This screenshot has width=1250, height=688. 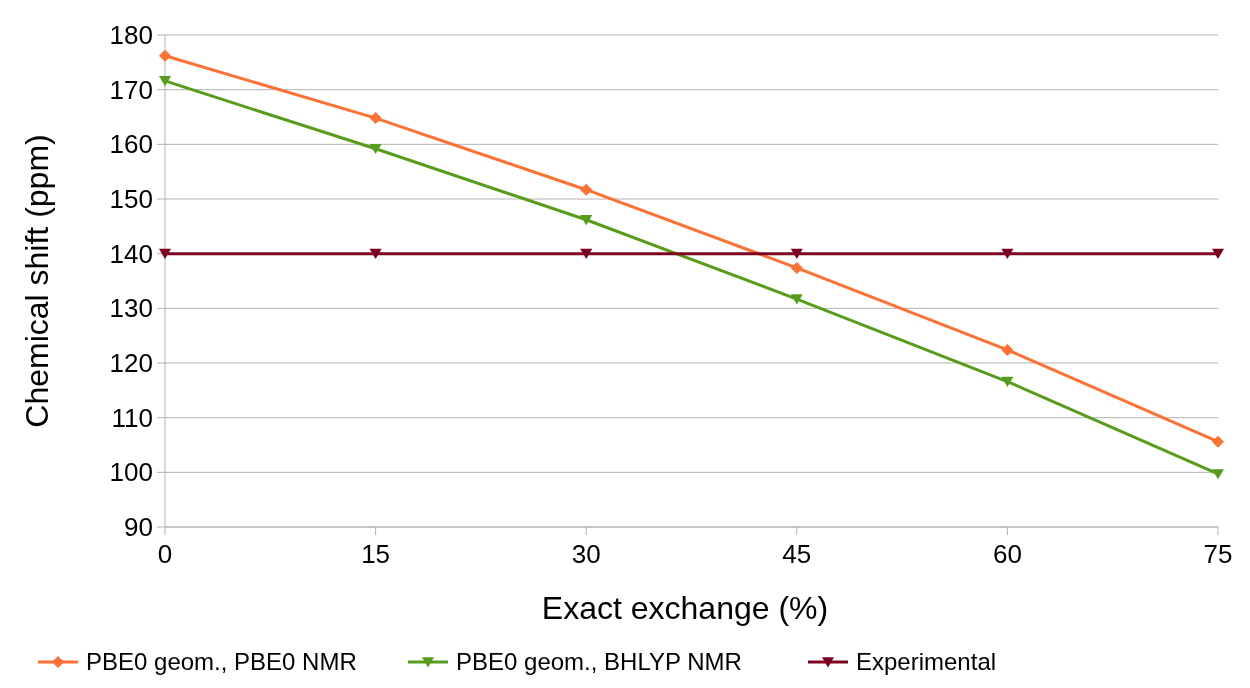 I want to click on y-tick-label: 90, so click(x=138, y=527).